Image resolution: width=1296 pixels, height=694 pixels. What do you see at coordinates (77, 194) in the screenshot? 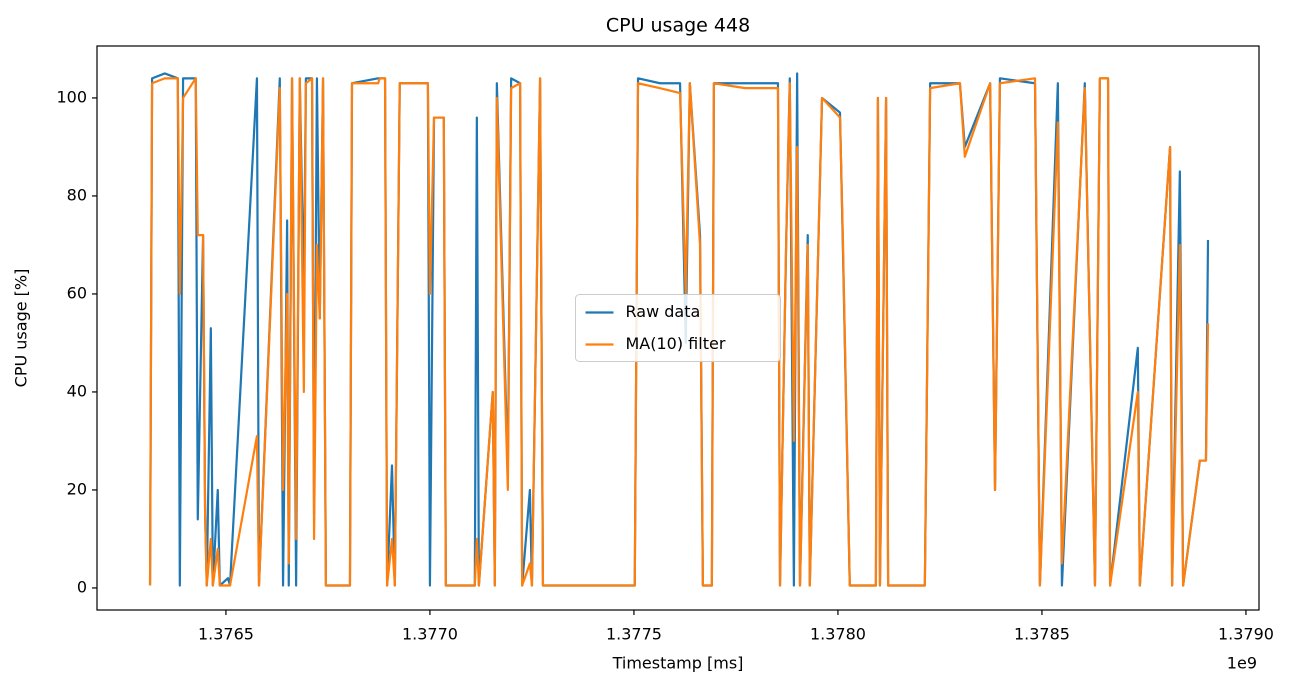
I see `y-tick-label: 80` at bounding box center [77, 194].